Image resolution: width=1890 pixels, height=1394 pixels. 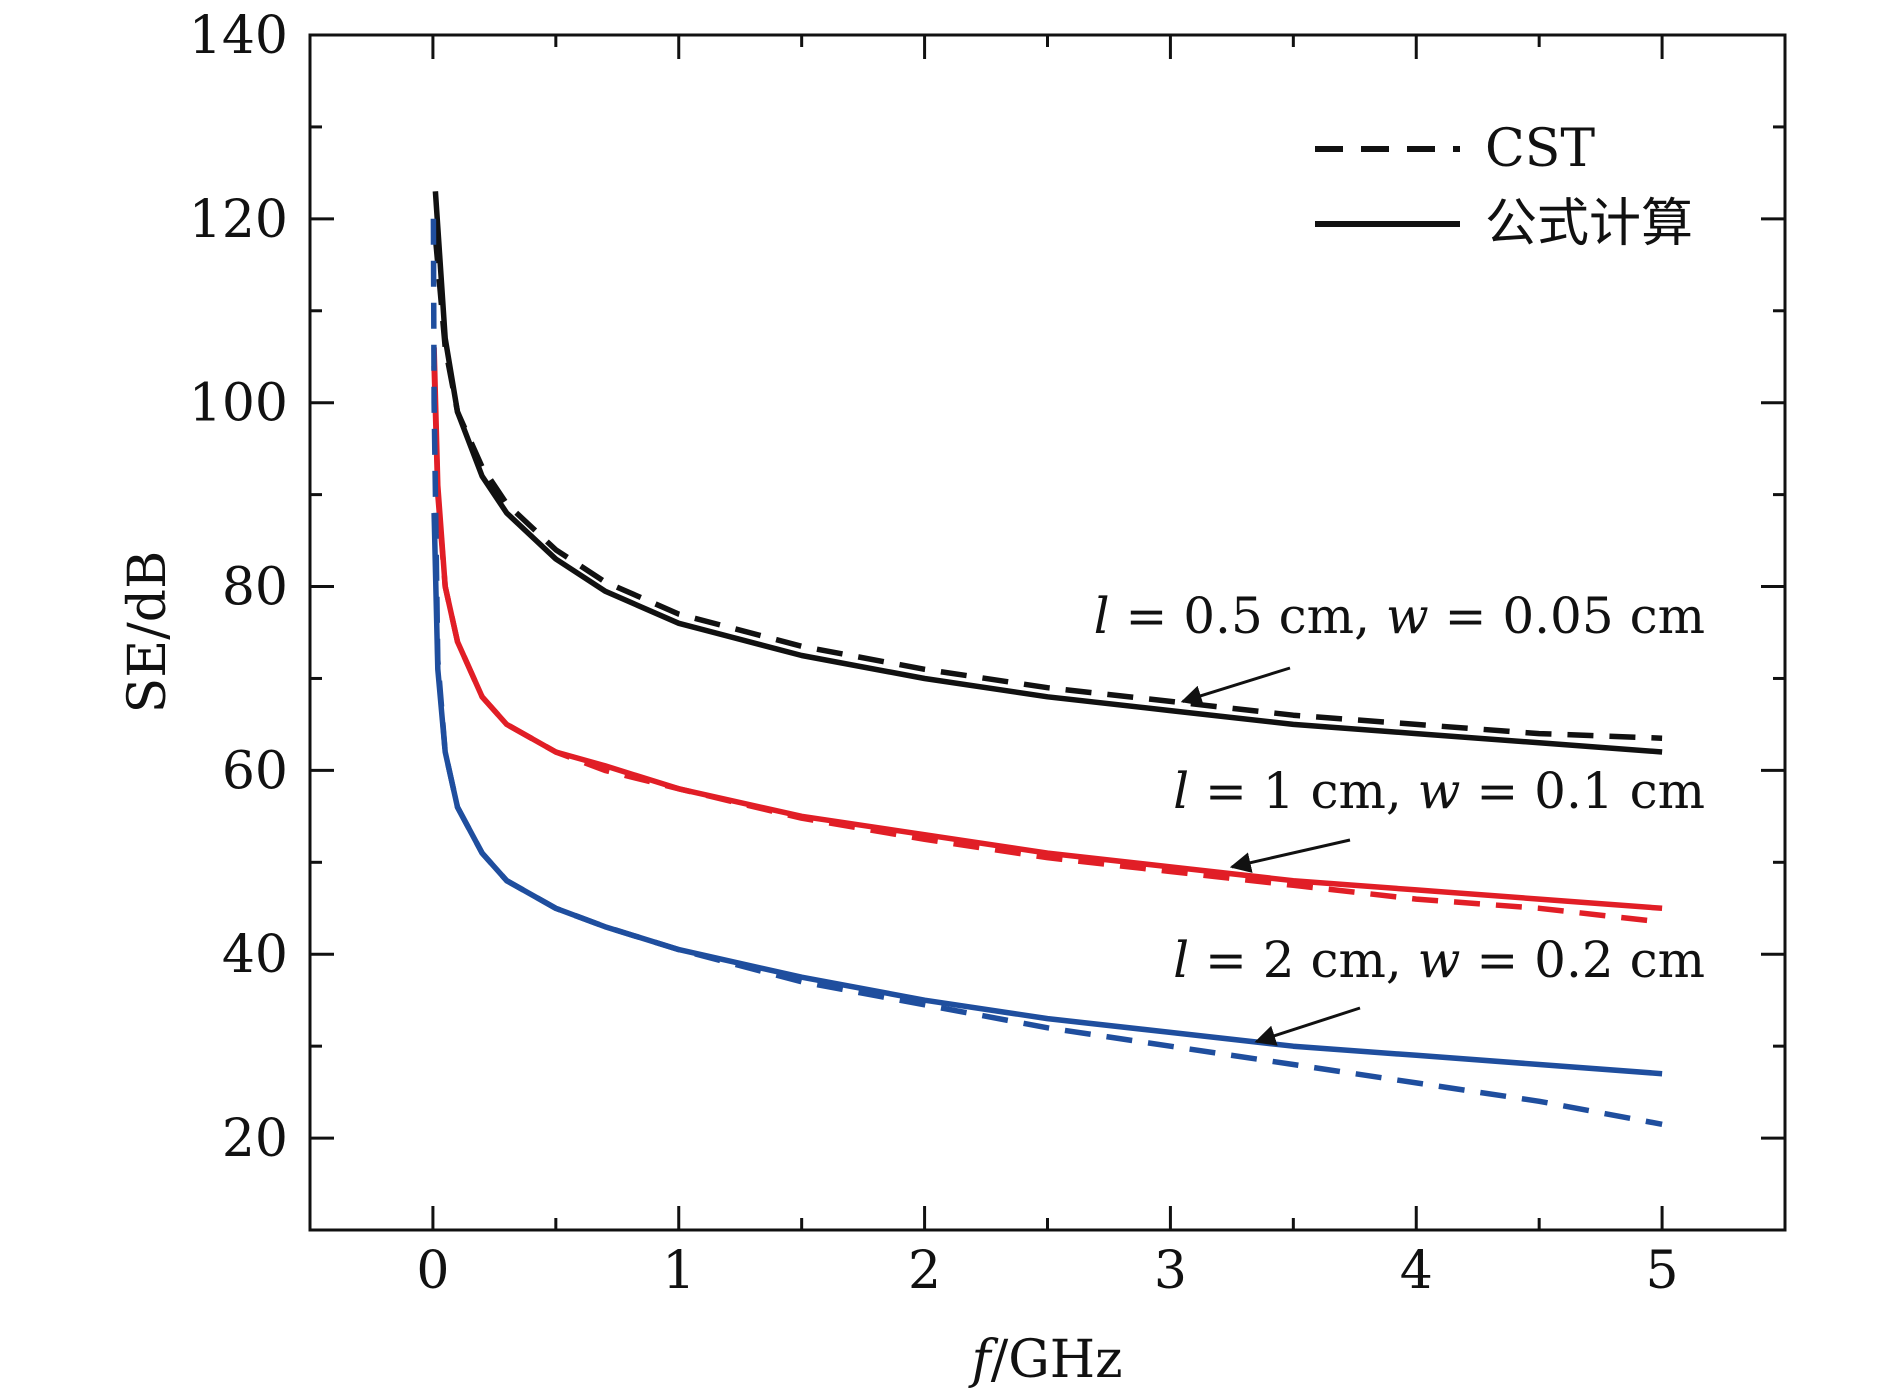 What do you see at coordinates (1589, 224) in the screenshot?
I see `legend-formula-label: 公式计算` at bounding box center [1589, 224].